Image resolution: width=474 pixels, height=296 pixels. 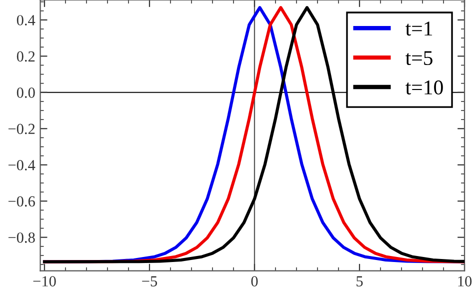 I want to click on legend-label: t=5, so click(x=419, y=58).